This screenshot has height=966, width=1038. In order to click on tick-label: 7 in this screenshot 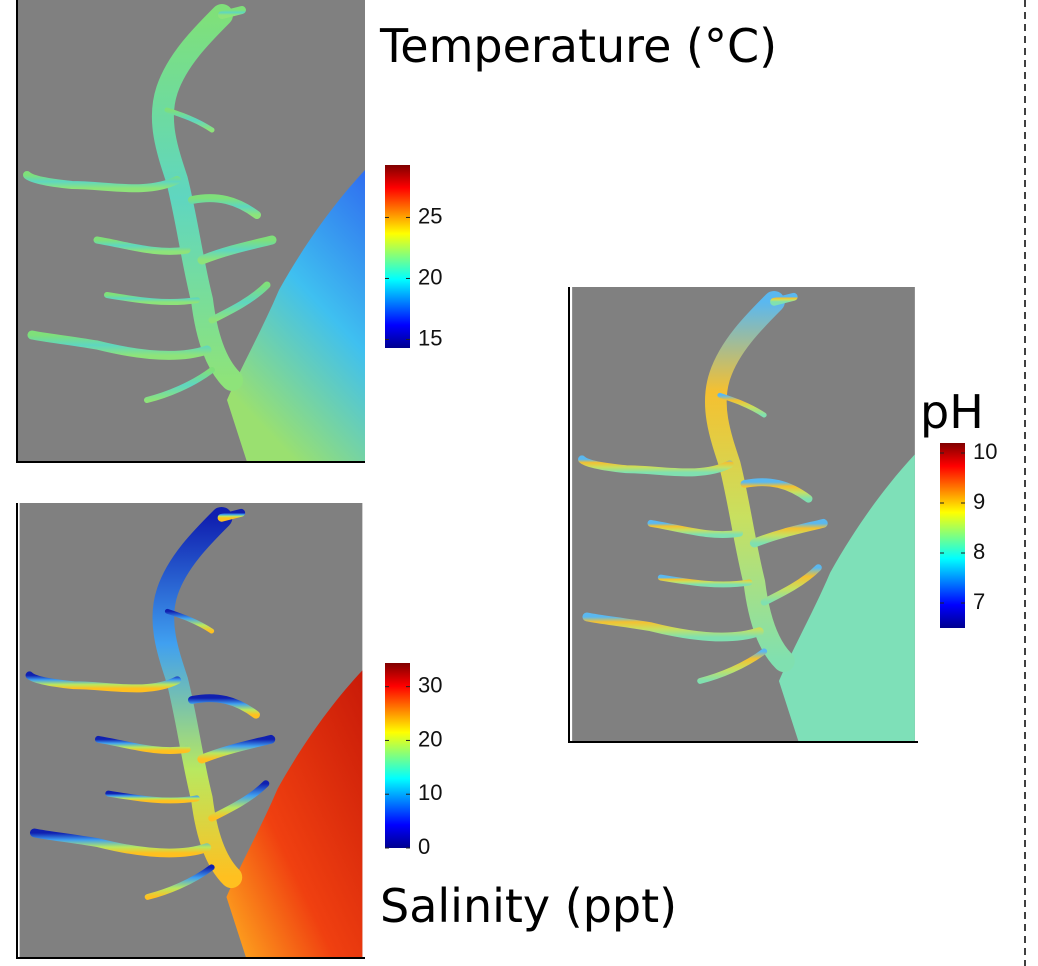, I will do `click(979, 601)`.